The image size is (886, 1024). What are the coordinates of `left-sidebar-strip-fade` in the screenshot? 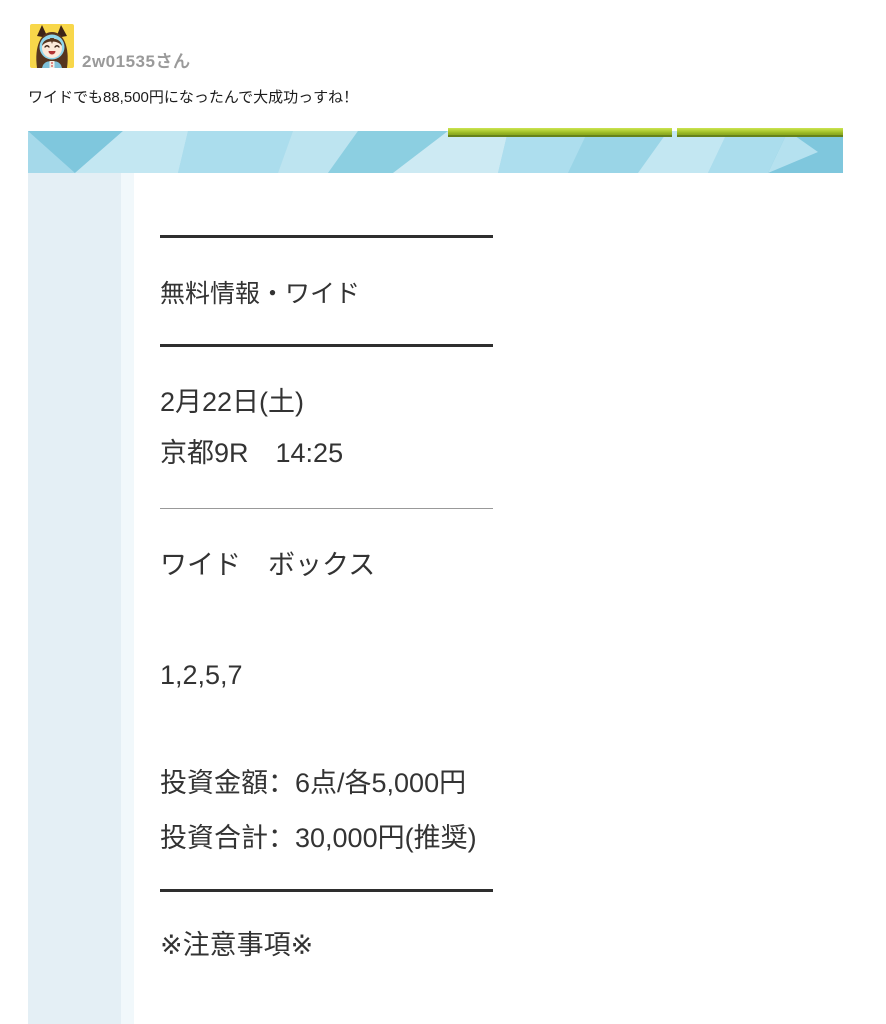 It's located at (127, 598).